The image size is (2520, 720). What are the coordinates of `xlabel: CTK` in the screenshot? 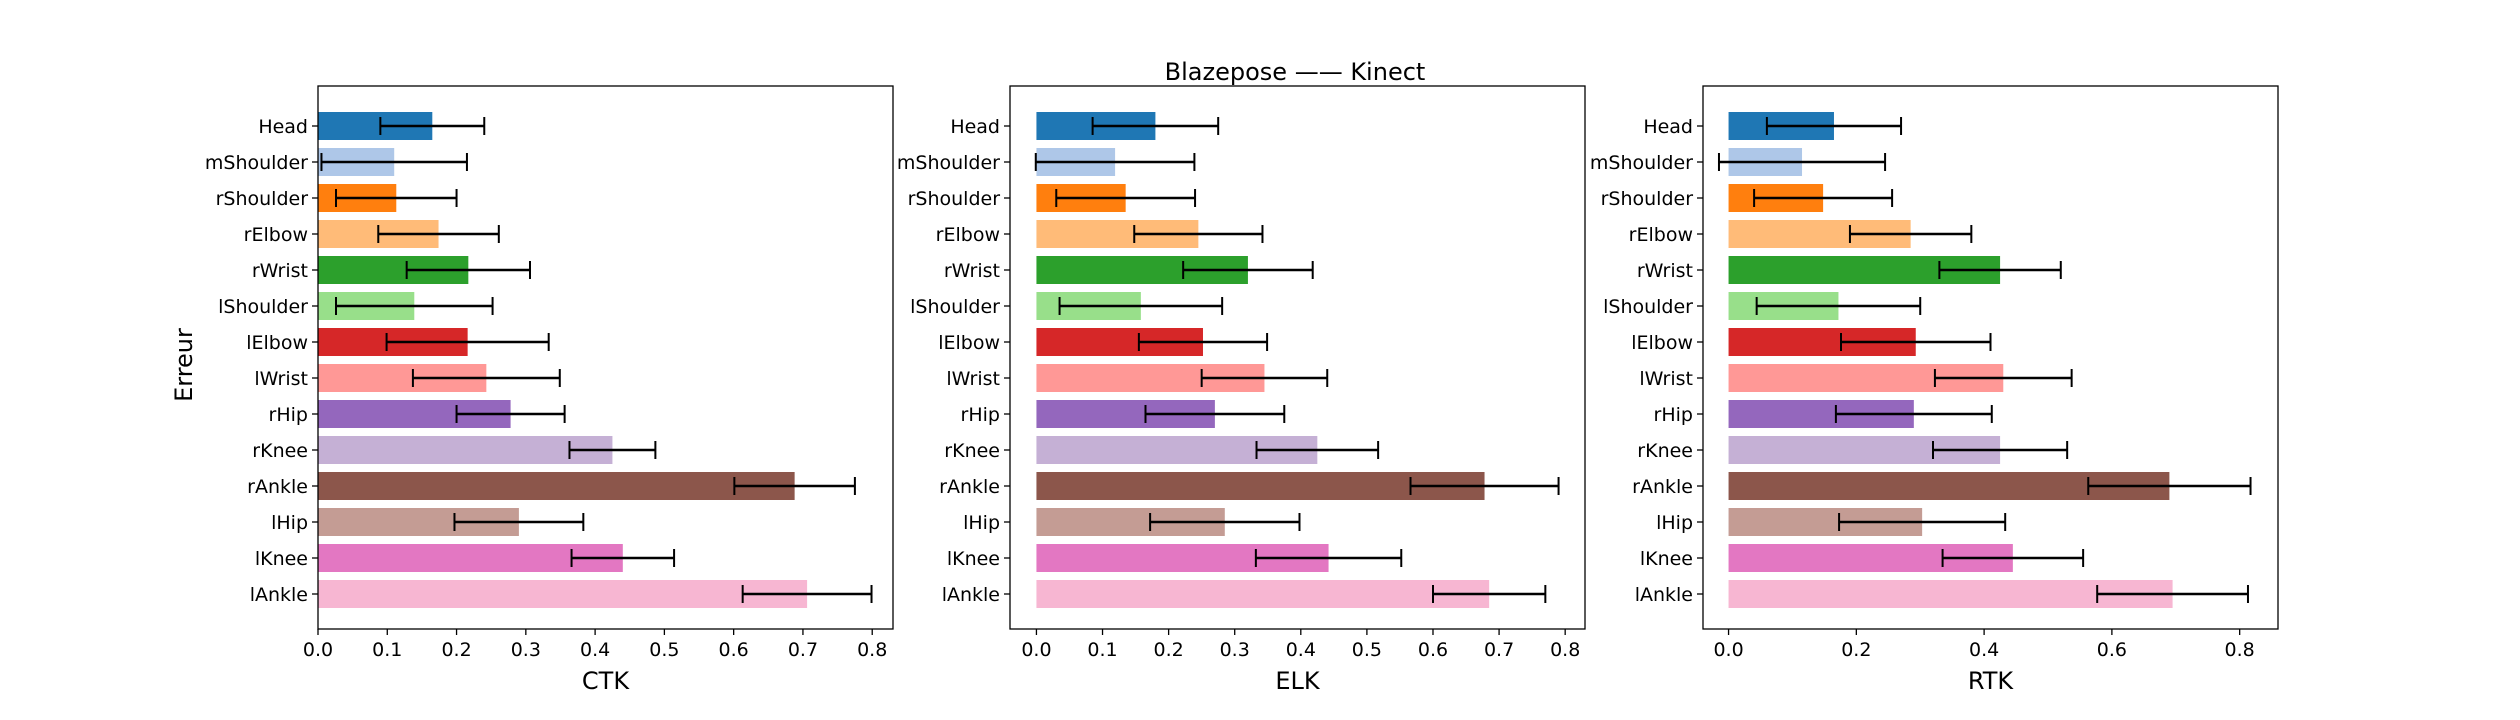 It's located at (606, 681).